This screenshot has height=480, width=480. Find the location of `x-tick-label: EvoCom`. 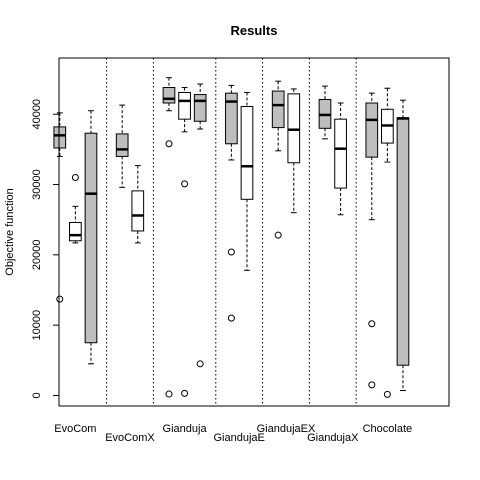

x-tick-label: EvoCom is located at coordinates (75, 429).